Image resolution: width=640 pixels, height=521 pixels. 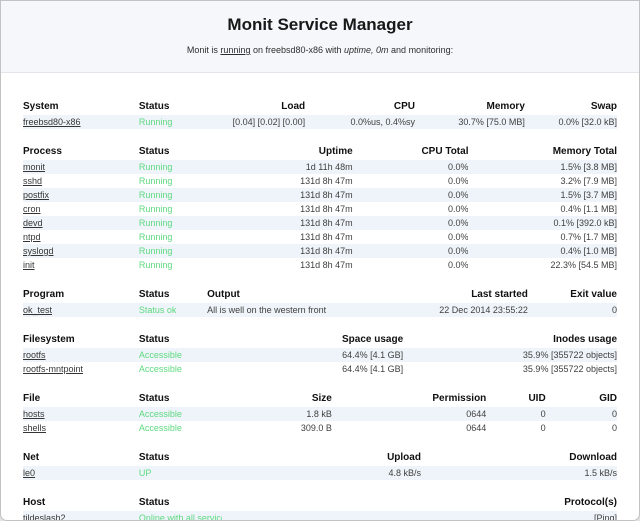 What do you see at coordinates (34, 355) in the screenshot?
I see `service-link: rootfs` at bounding box center [34, 355].